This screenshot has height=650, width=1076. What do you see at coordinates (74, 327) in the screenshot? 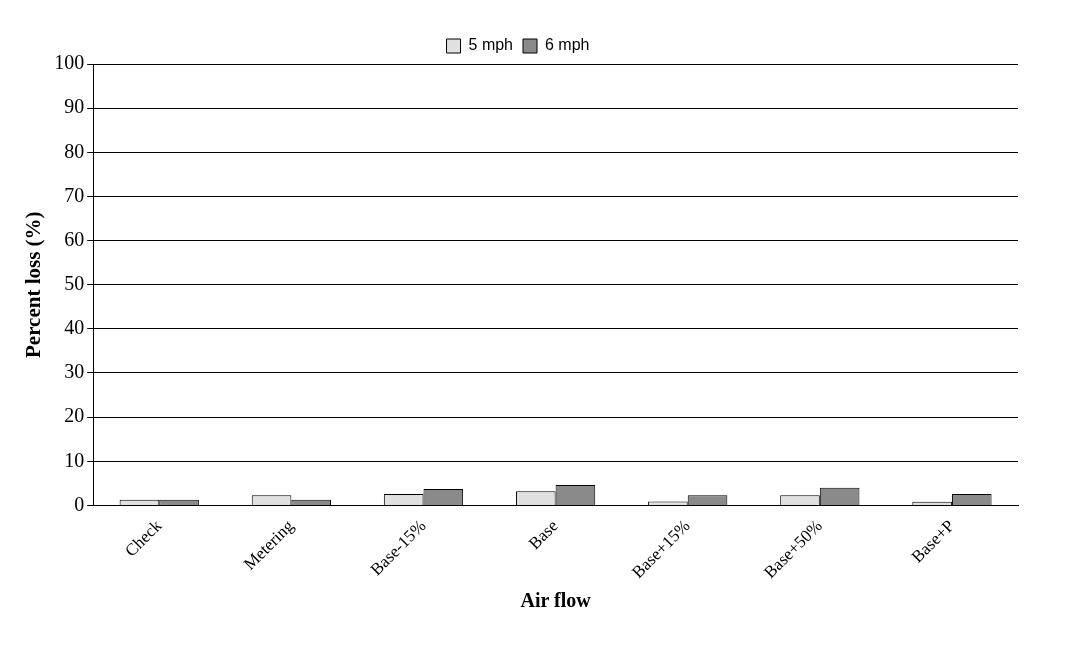
I see `y-tick-label: 40` at bounding box center [74, 327].